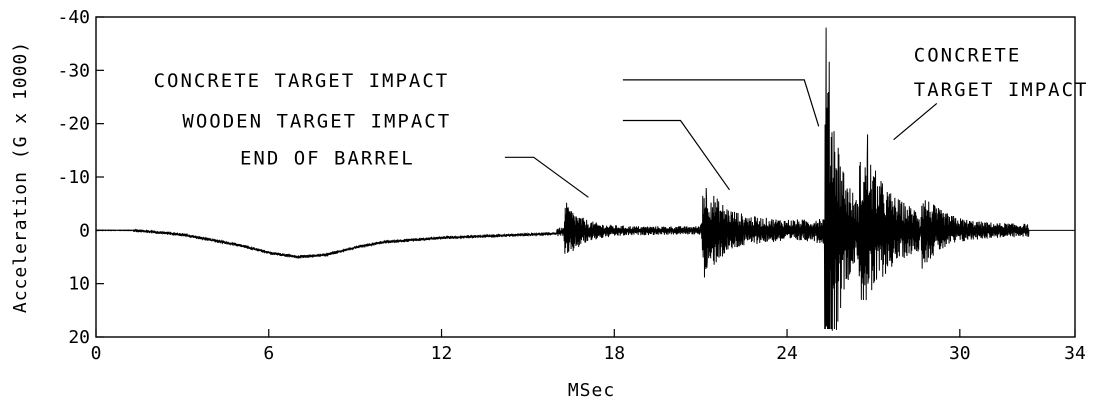 Image resolution: width=1101 pixels, height=402 pixels. I want to click on x-axis-label: MSec, so click(591, 390).